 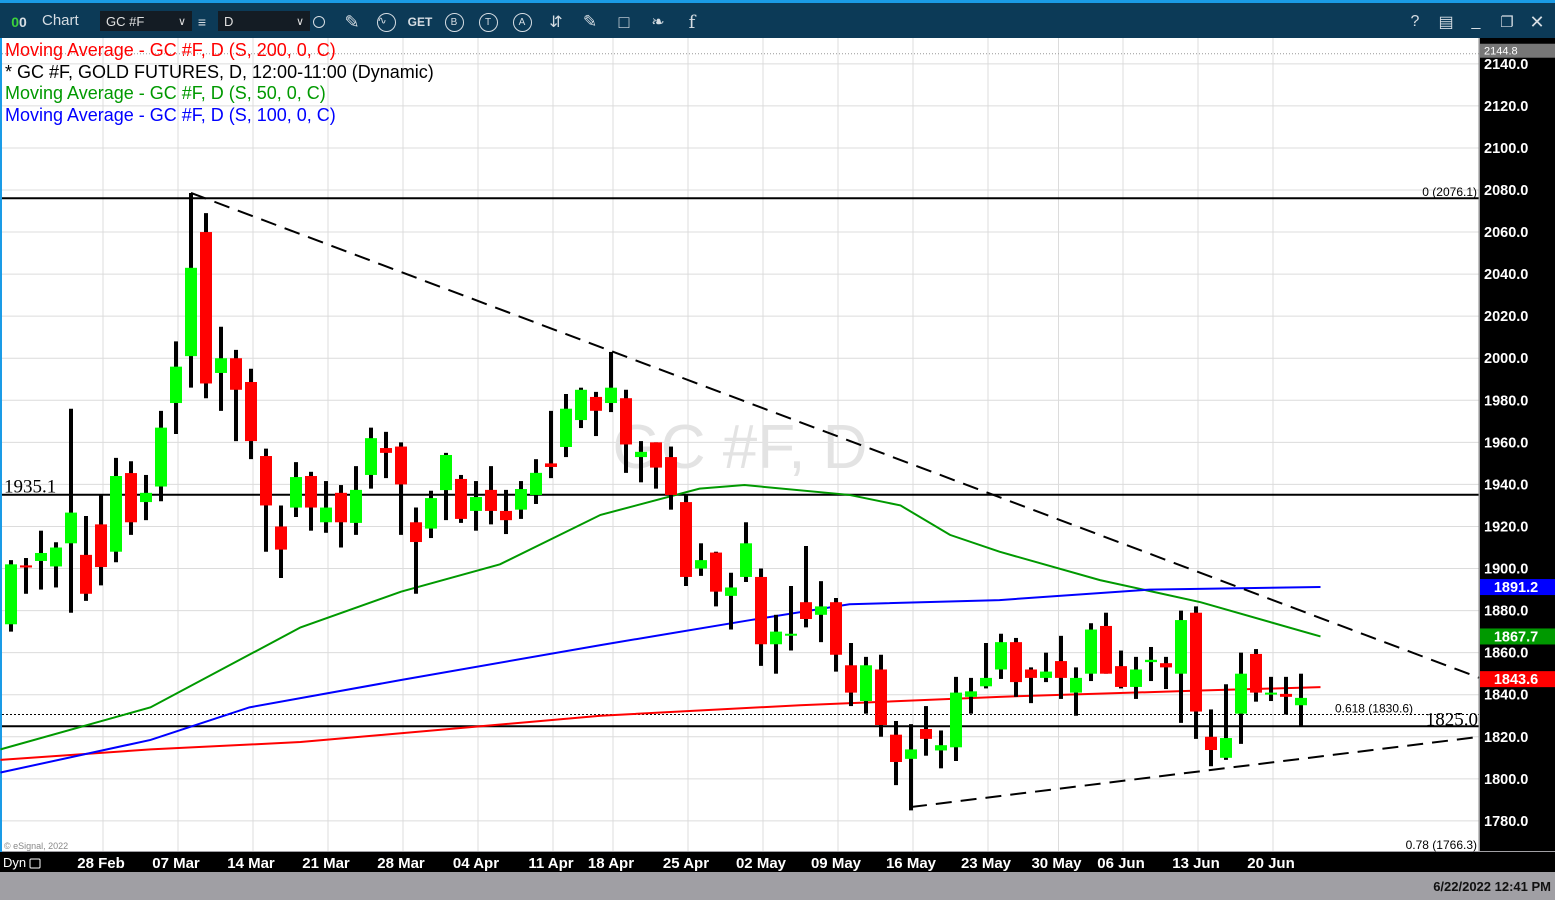 What do you see at coordinates (401, 863) in the screenshot?
I see `date-tick-label: 28 Mar` at bounding box center [401, 863].